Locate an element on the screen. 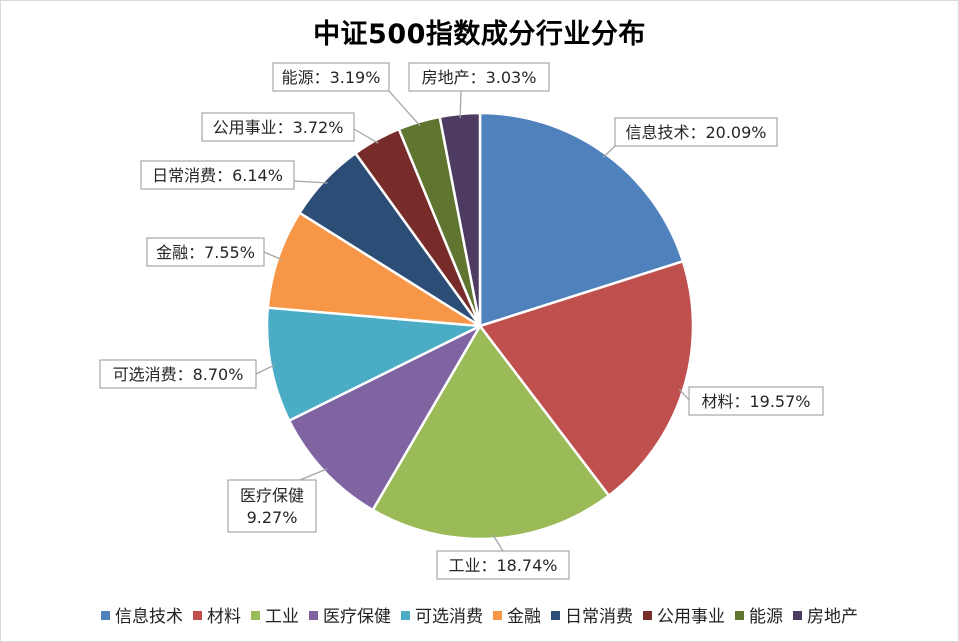 The width and height of the screenshot is (959, 642). data-label-5: 可选消费：8.70% is located at coordinates (178, 374).